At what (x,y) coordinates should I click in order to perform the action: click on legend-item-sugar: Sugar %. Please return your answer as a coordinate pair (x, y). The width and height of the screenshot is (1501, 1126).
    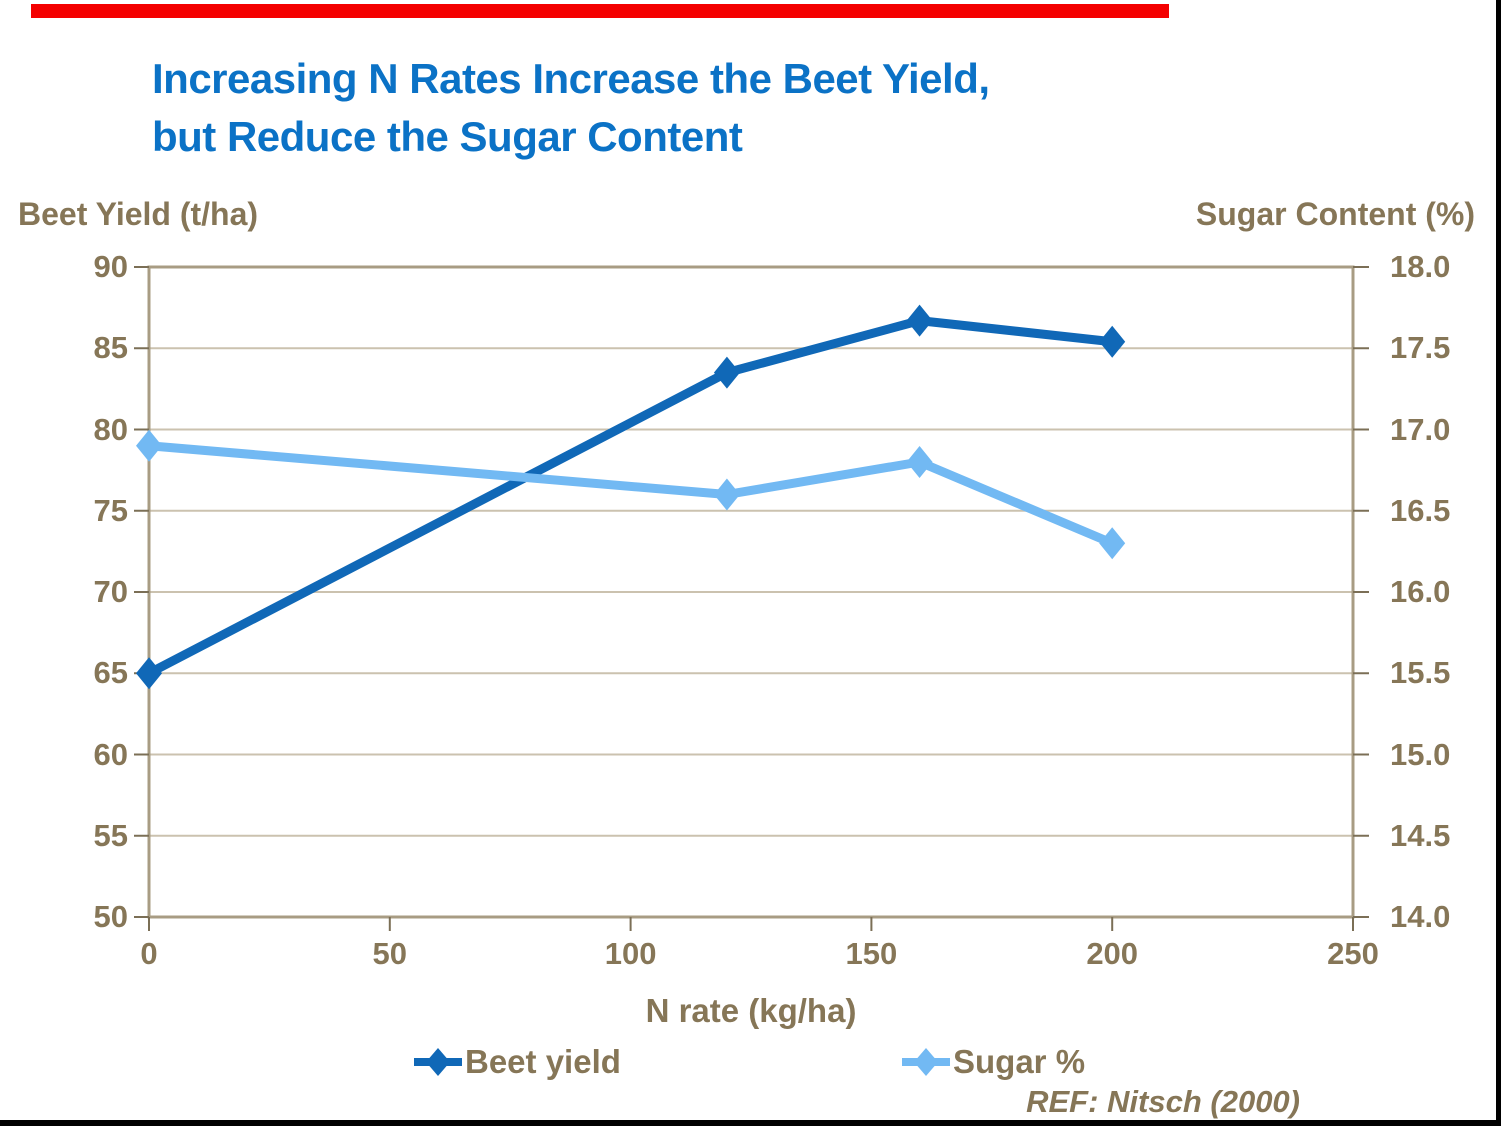
    Looking at the image, I should click on (993, 1062).